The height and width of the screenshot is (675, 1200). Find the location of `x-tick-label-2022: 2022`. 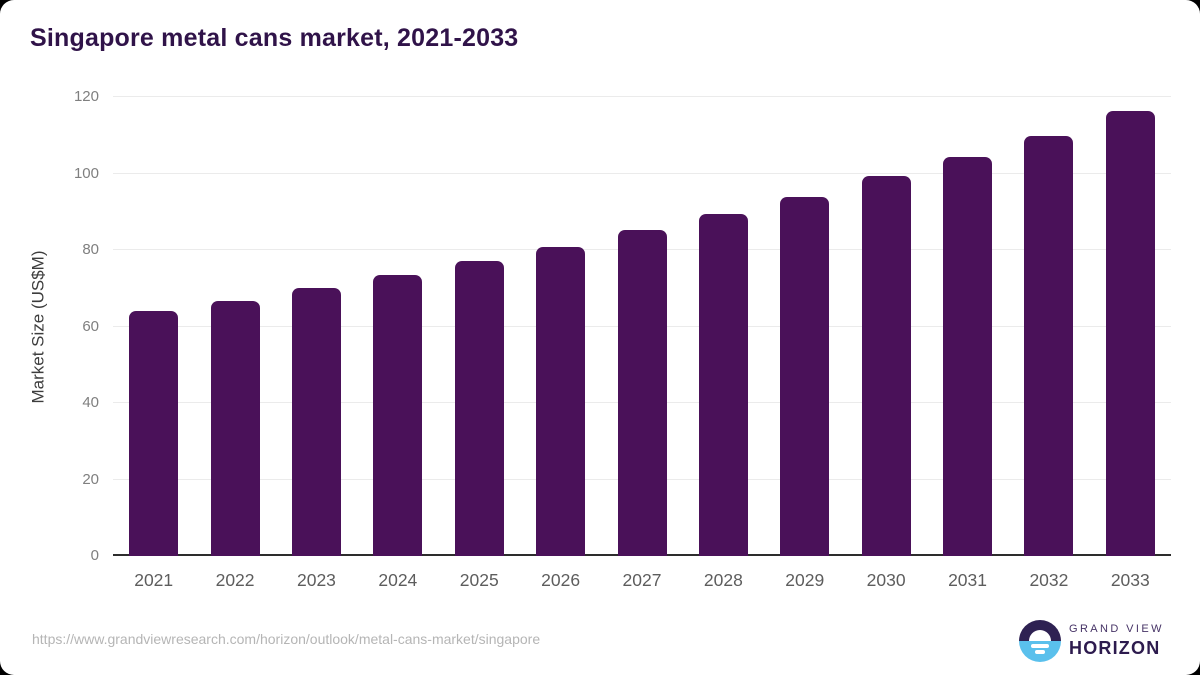

x-tick-label-2022: 2022 is located at coordinates (235, 580).